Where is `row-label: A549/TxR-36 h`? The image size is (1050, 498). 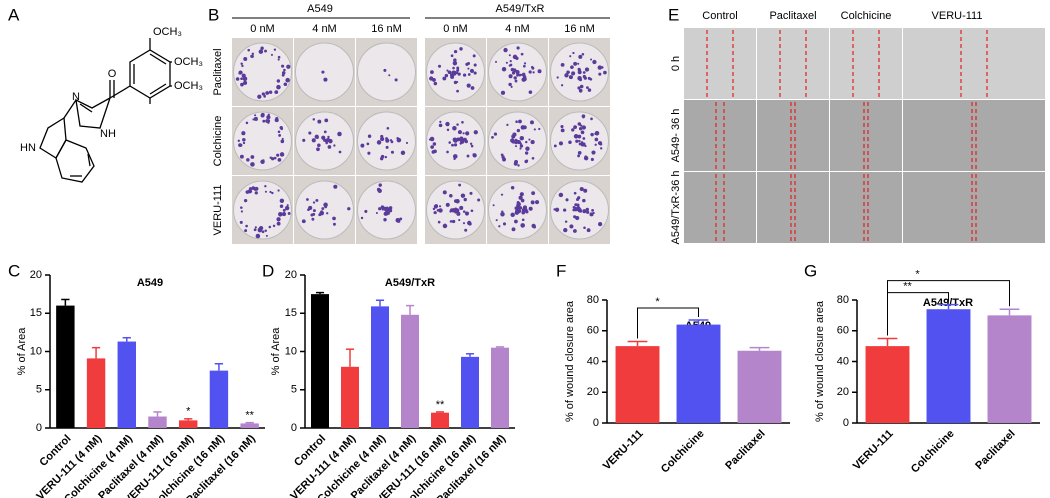 row-label: A549/TxR-36 h is located at coordinates (676, 208).